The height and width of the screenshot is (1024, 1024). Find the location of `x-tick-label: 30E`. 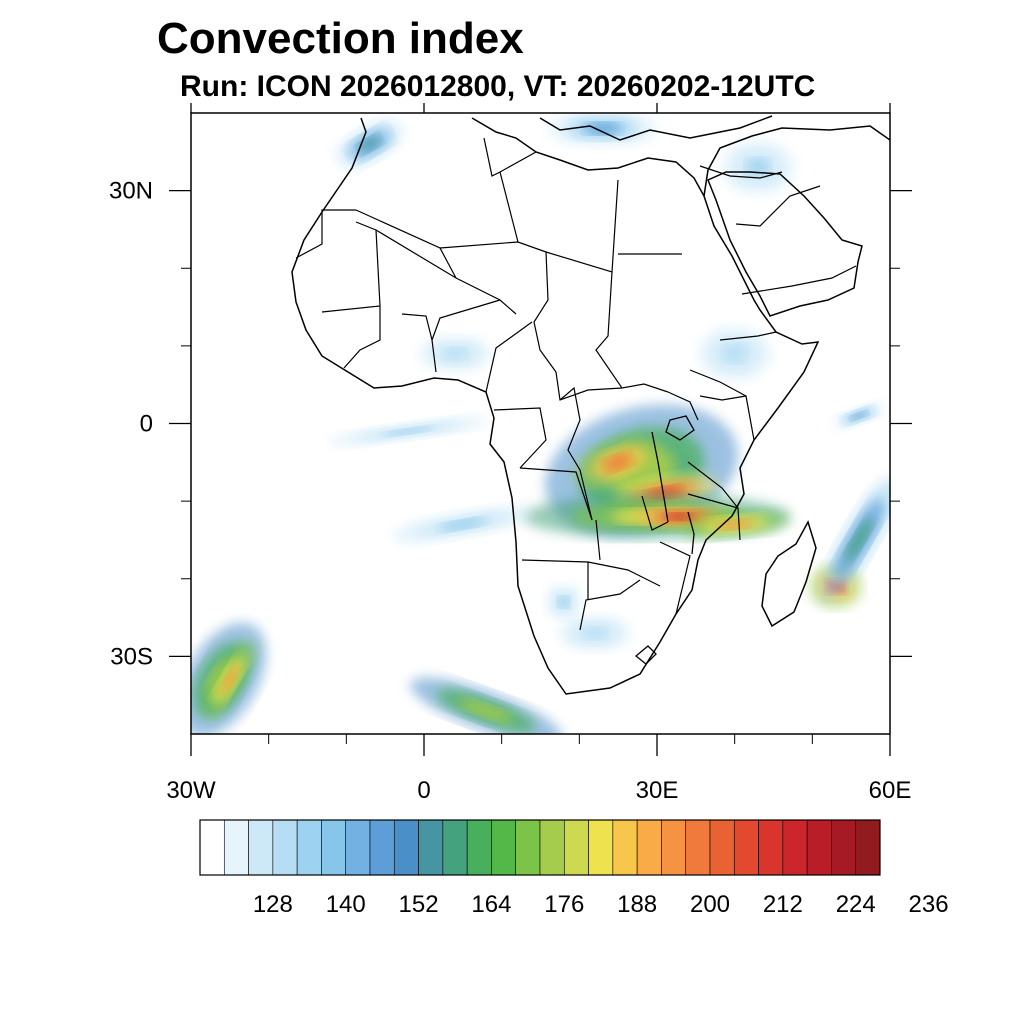

x-tick-label: 30E is located at coordinates (657, 790).